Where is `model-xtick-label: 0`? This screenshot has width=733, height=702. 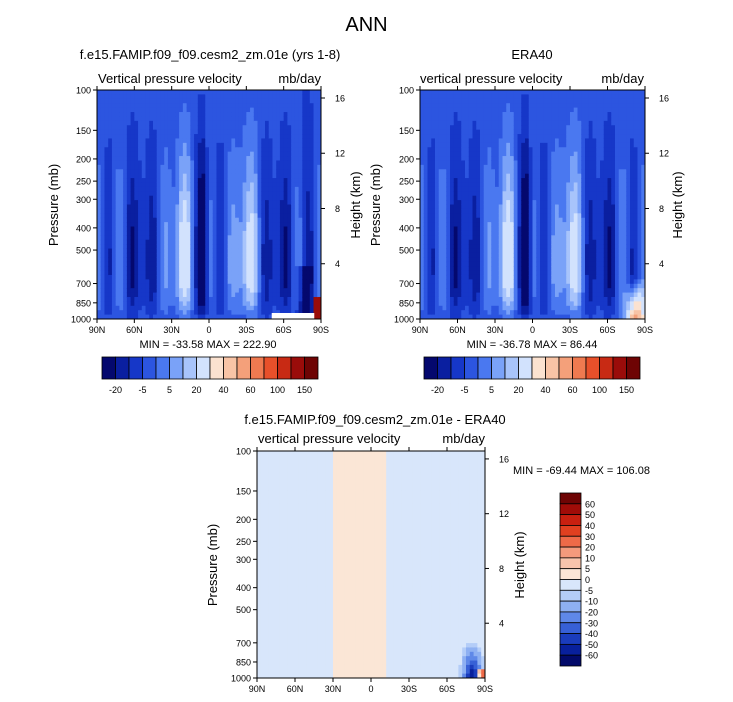 model-xtick-label: 0 is located at coordinates (208, 330).